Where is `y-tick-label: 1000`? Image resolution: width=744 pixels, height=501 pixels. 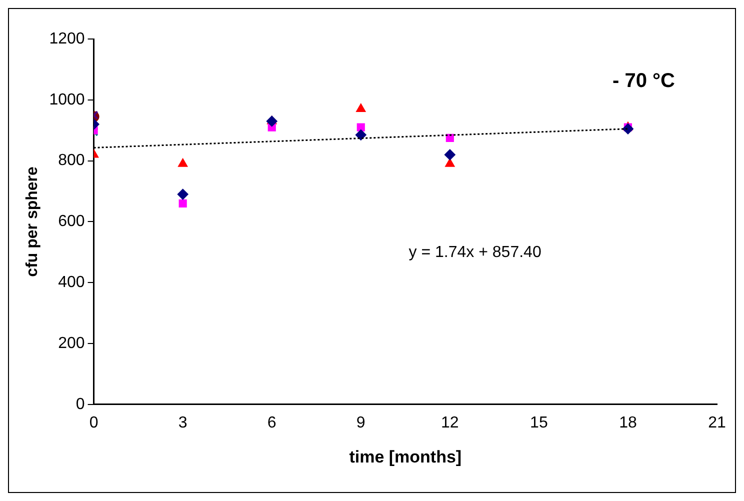 y-tick-label: 1000 is located at coordinates (67, 99).